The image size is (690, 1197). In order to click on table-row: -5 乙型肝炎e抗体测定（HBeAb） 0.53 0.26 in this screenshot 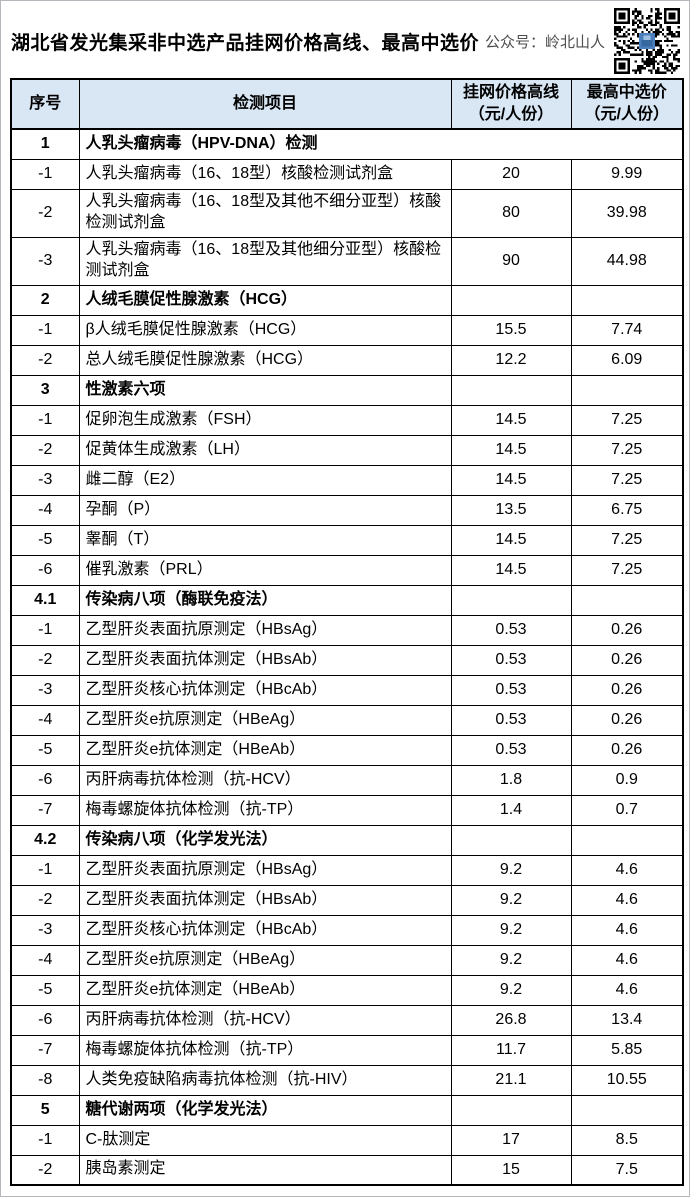, I will do `click(347, 750)`.